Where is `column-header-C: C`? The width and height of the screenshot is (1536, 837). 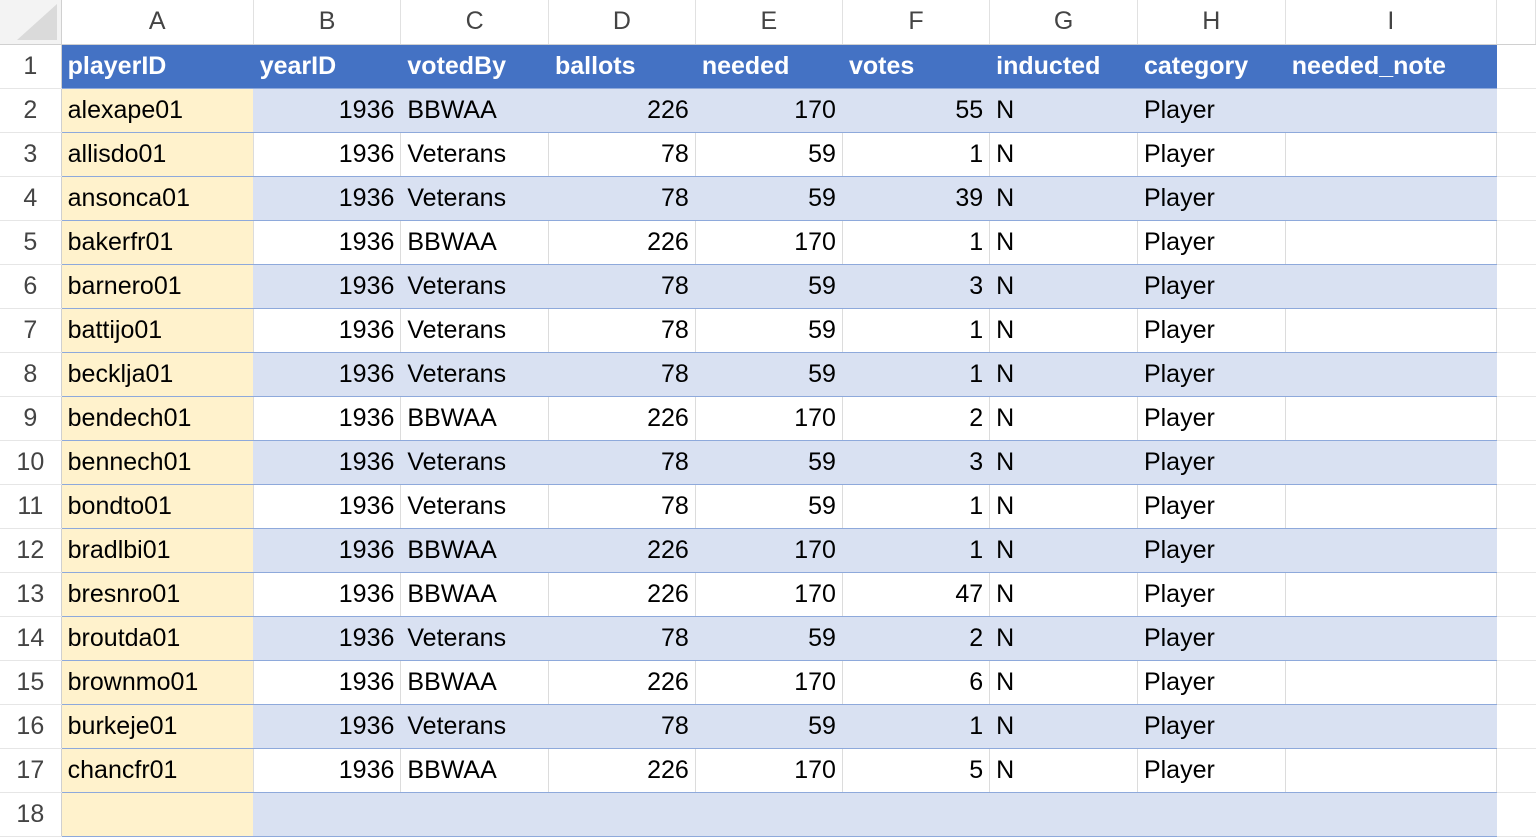
column-header-C: C is located at coordinates (474, 22).